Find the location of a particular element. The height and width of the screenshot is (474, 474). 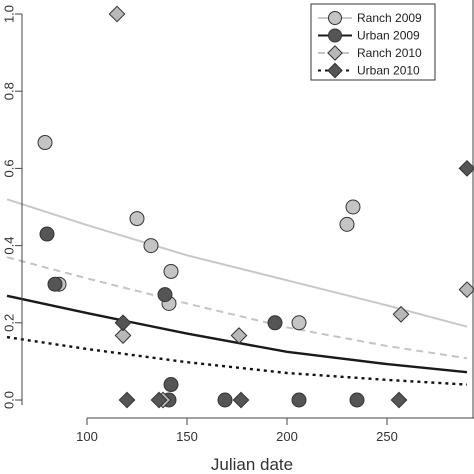

legend-label-urban-2010: Urban 2010 is located at coordinates (388, 71).